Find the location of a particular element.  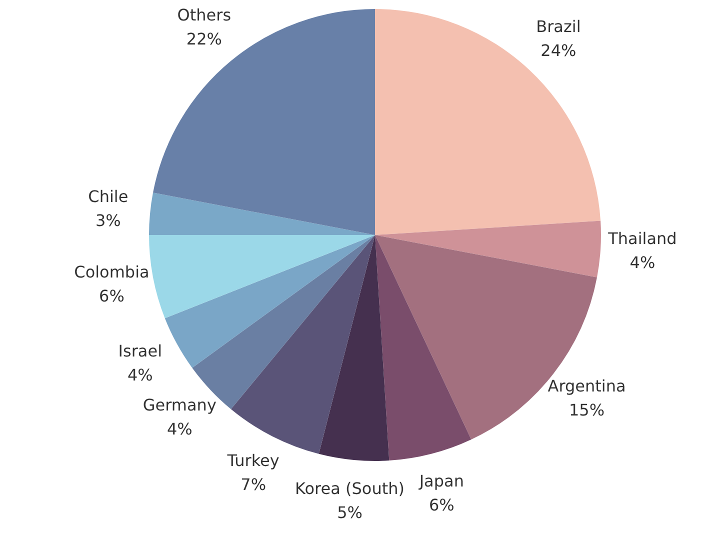

slice-label: Germany is located at coordinates (179, 405).